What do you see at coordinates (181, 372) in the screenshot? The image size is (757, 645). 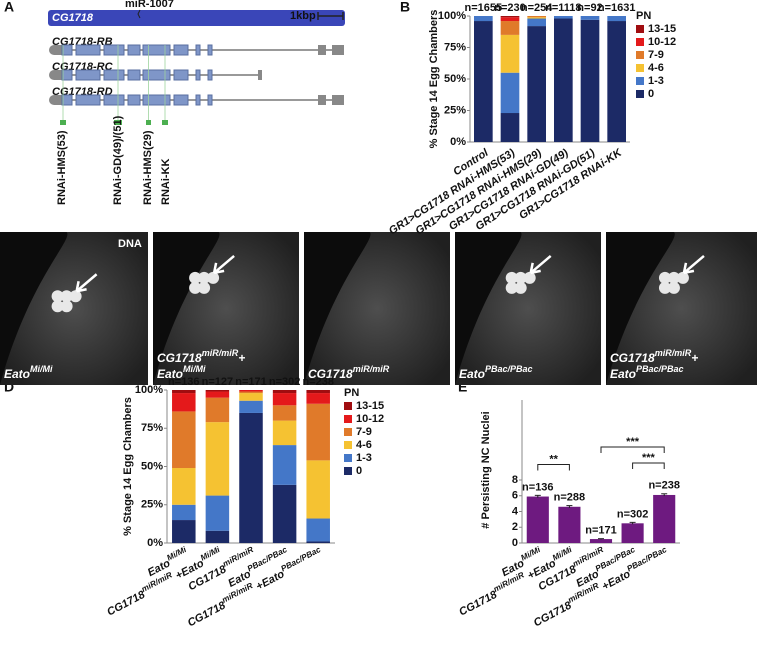 I see `genotype-label: EatoMi/Mi` at bounding box center [181, 372].